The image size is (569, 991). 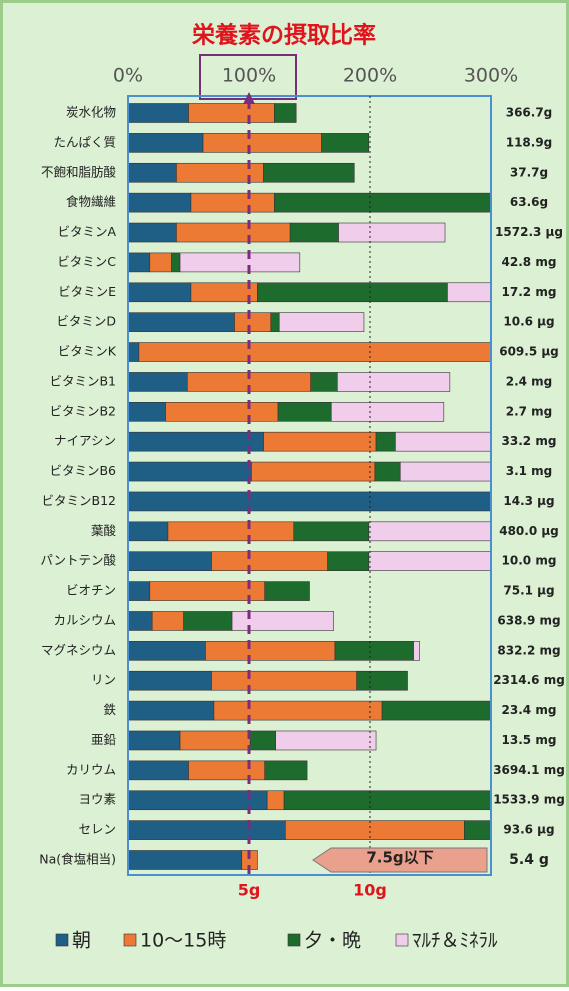 I want to click on amount-label: 2.4 mg, so click(x=529, y=381).